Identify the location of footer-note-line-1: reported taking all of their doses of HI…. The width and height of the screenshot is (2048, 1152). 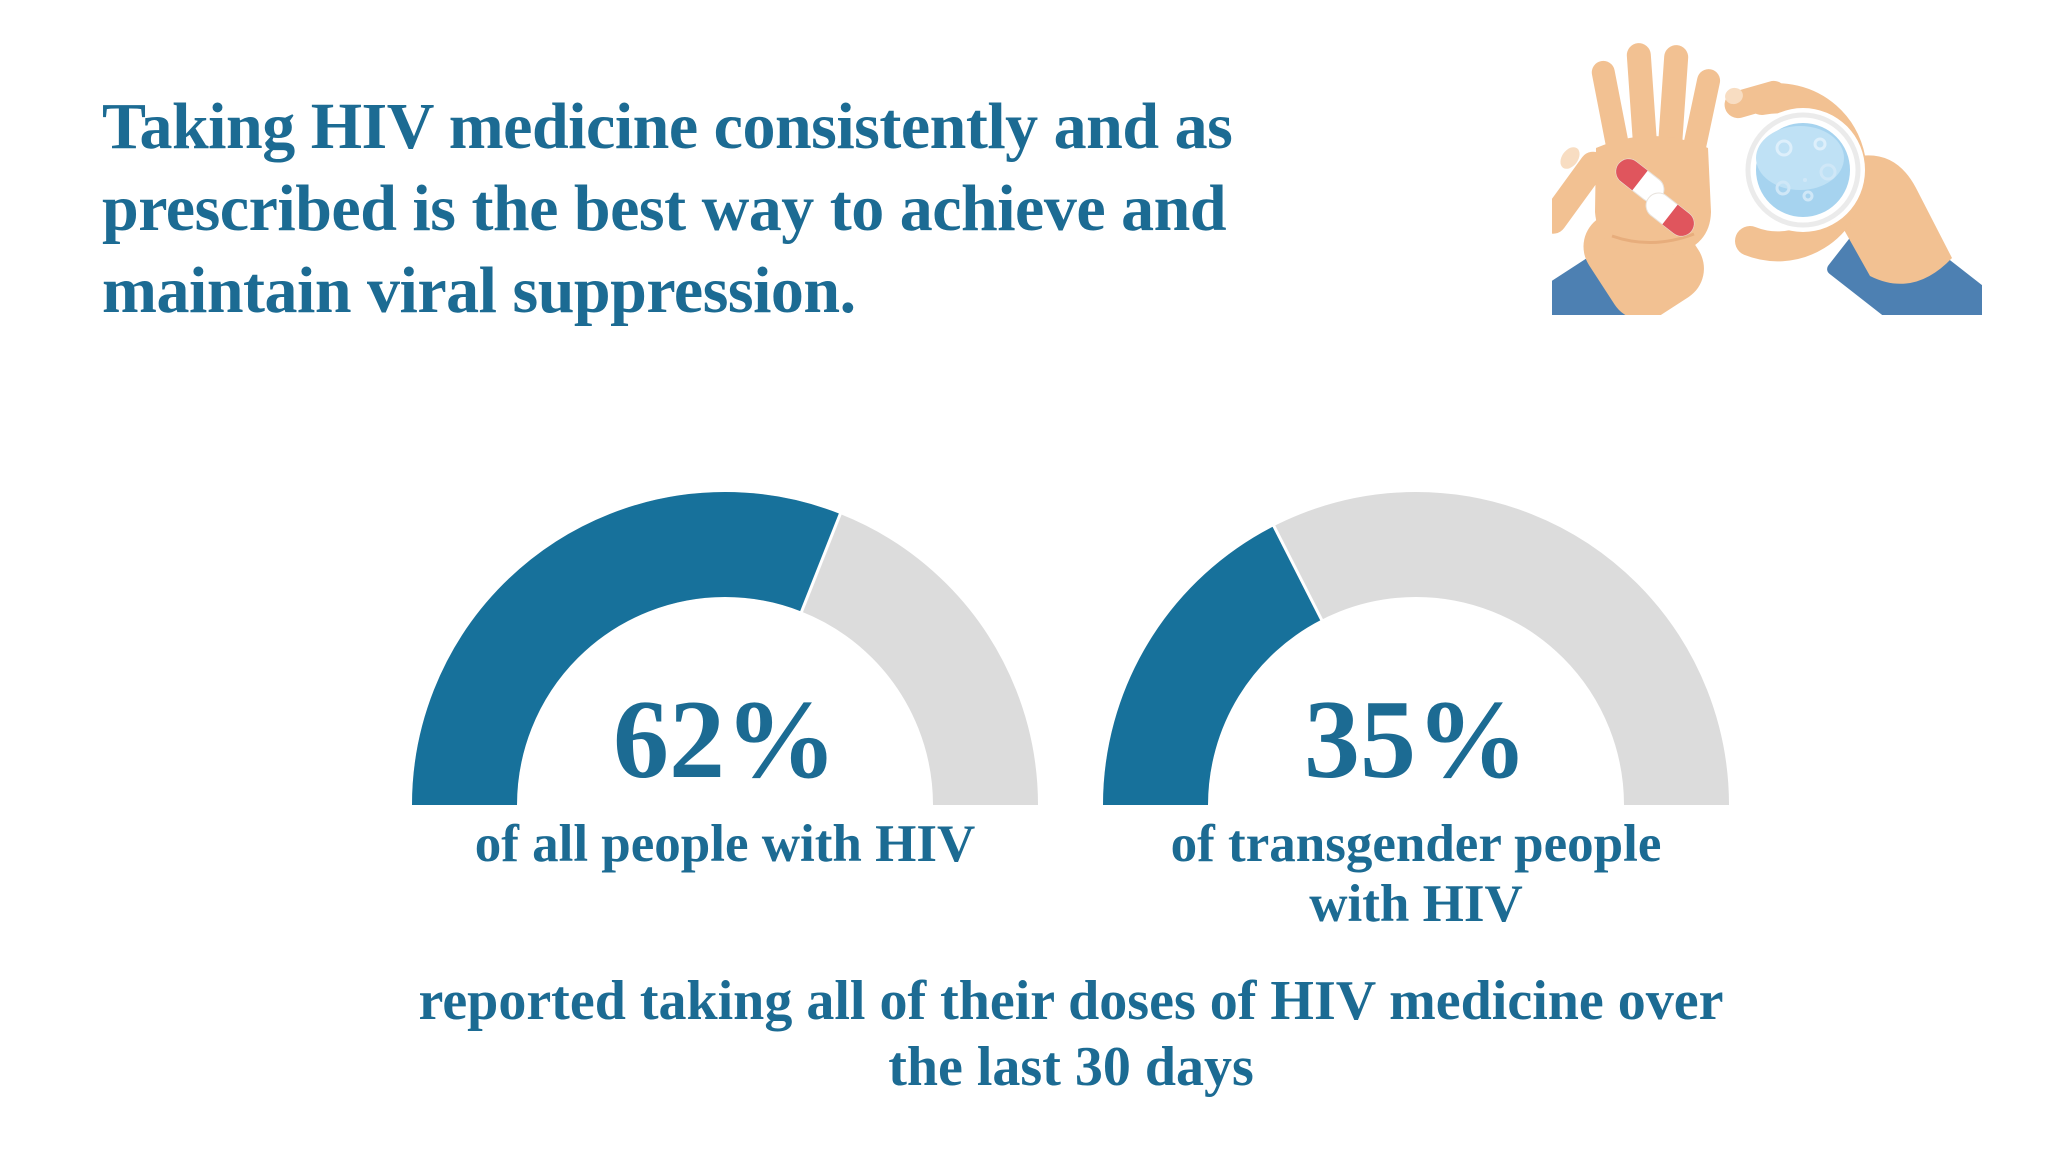
(1071, 1001).